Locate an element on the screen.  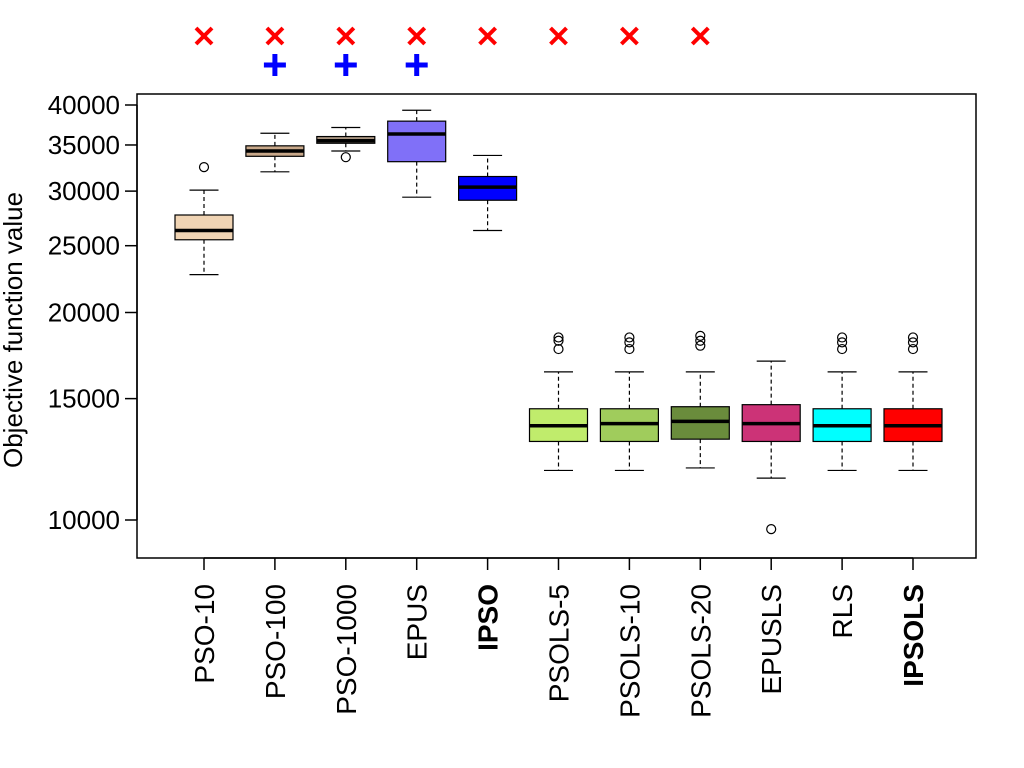
box-epus is located at coordinates (417, 153).